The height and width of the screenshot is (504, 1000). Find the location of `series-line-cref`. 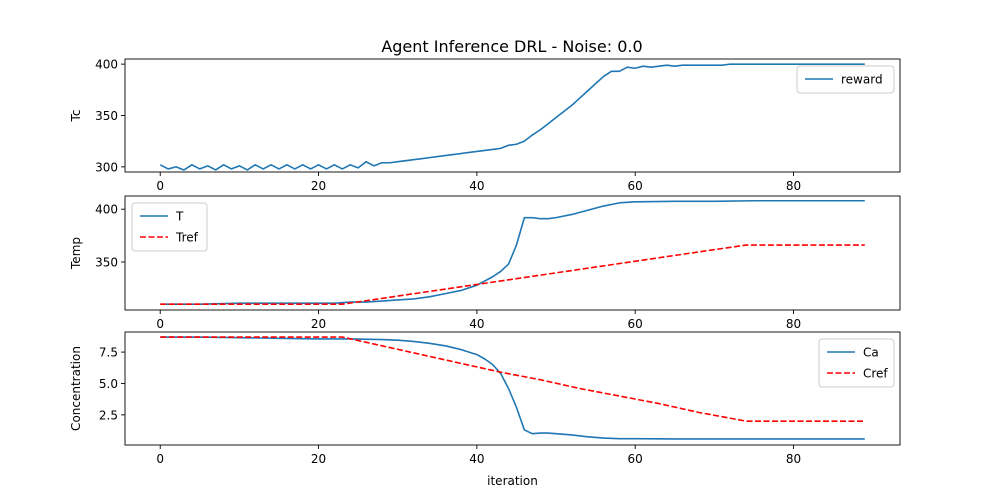

series-line-cref is located at coordinates (512, 379).